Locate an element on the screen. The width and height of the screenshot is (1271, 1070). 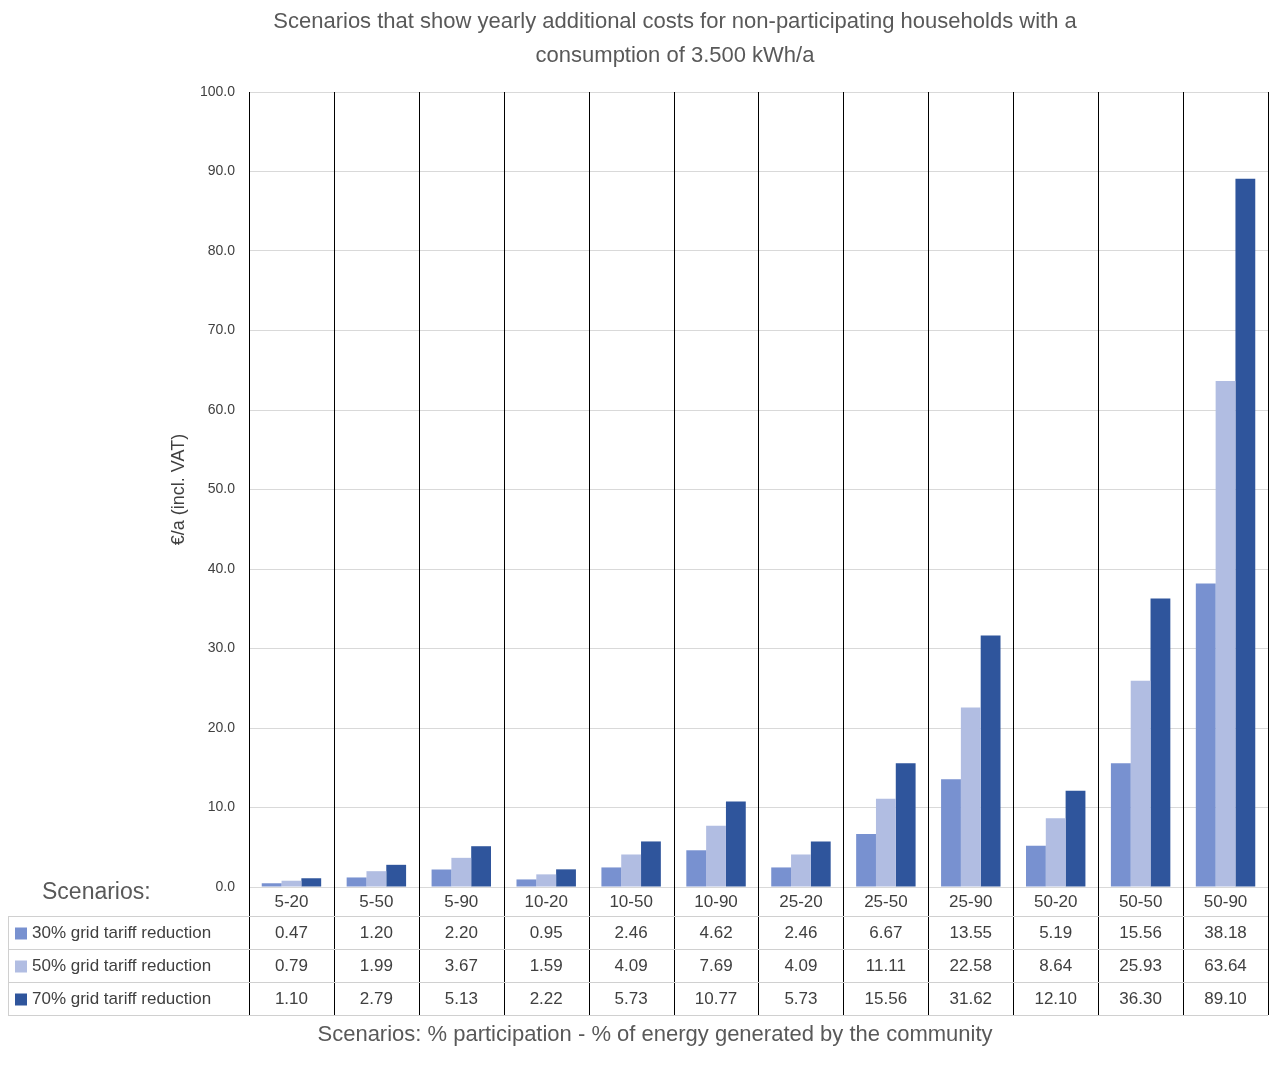
data-label: 13.55 is located at coordinates (971, 933).